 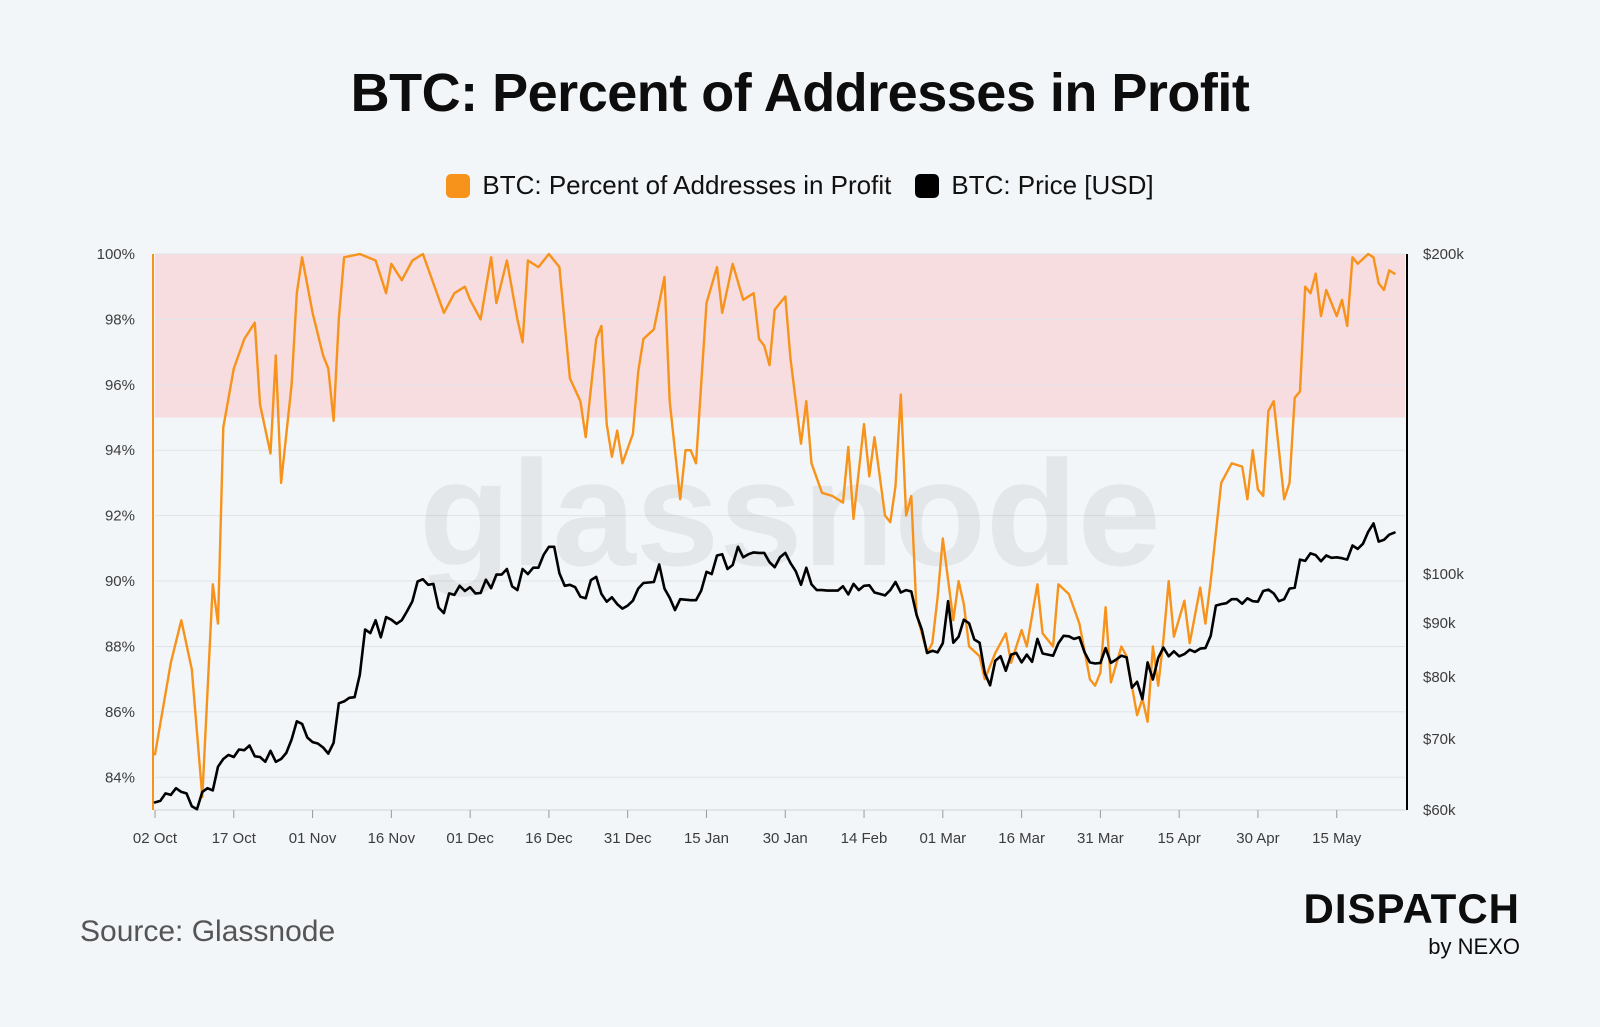 What do you see at coordinates (458, 185) in the screenshot?
I see `legend-swatch-profit` at bounding box center [458, 185].